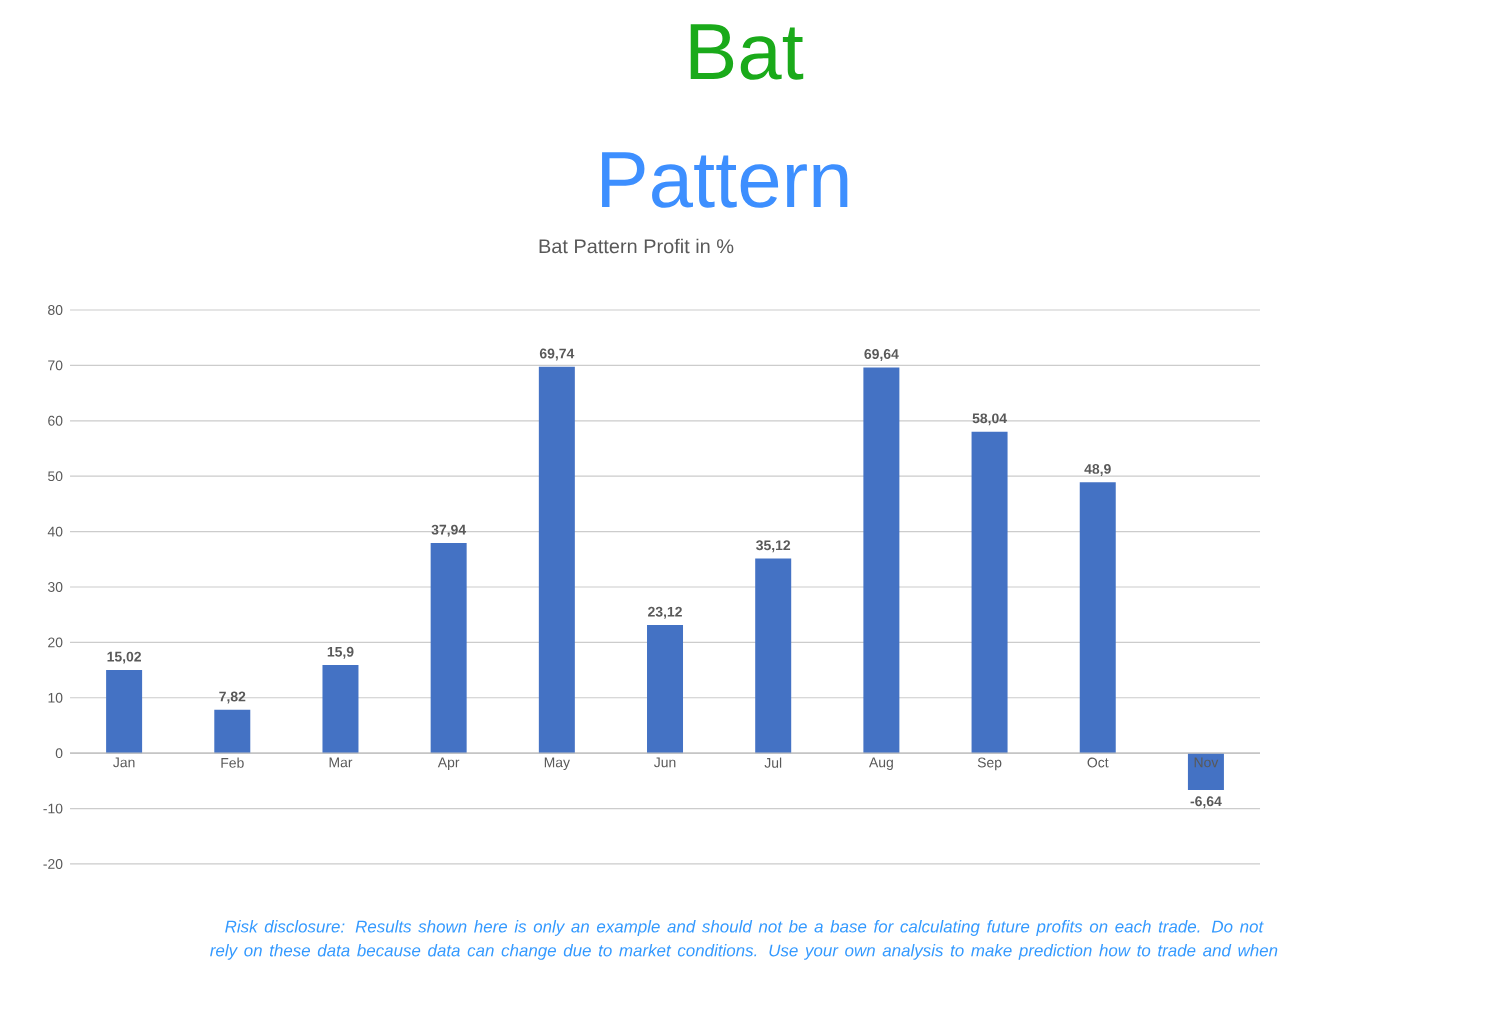  What do you see at coordinates (636, 246) in the screenshot?
I see `chart-title: Bat Pattern Profit in %` at bounding box center [636, 246].